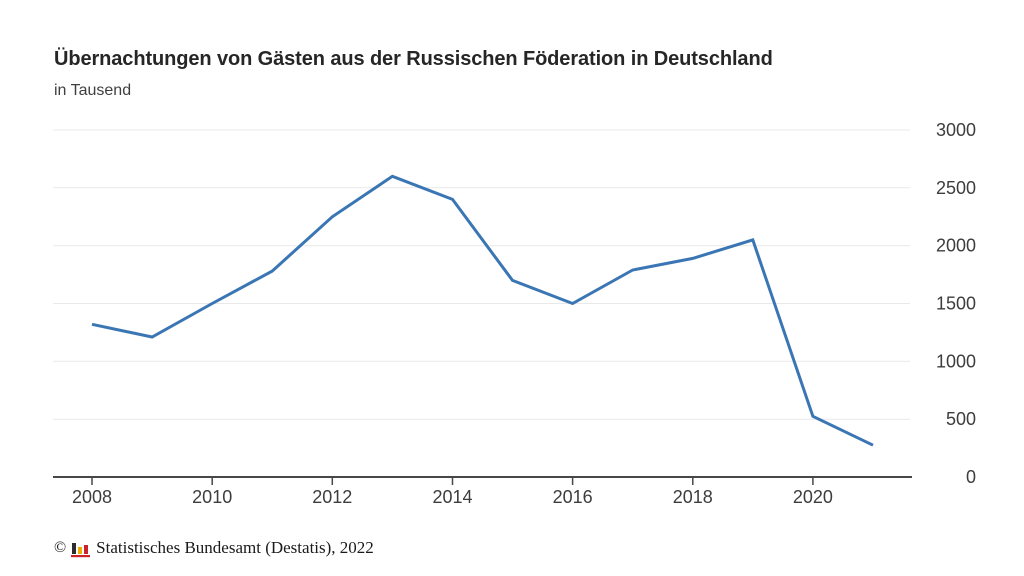  What do you see at coordinates (332, 497) in the screenshot?
I see `x-tick-label: 2012` at bounding box center [332, 497].